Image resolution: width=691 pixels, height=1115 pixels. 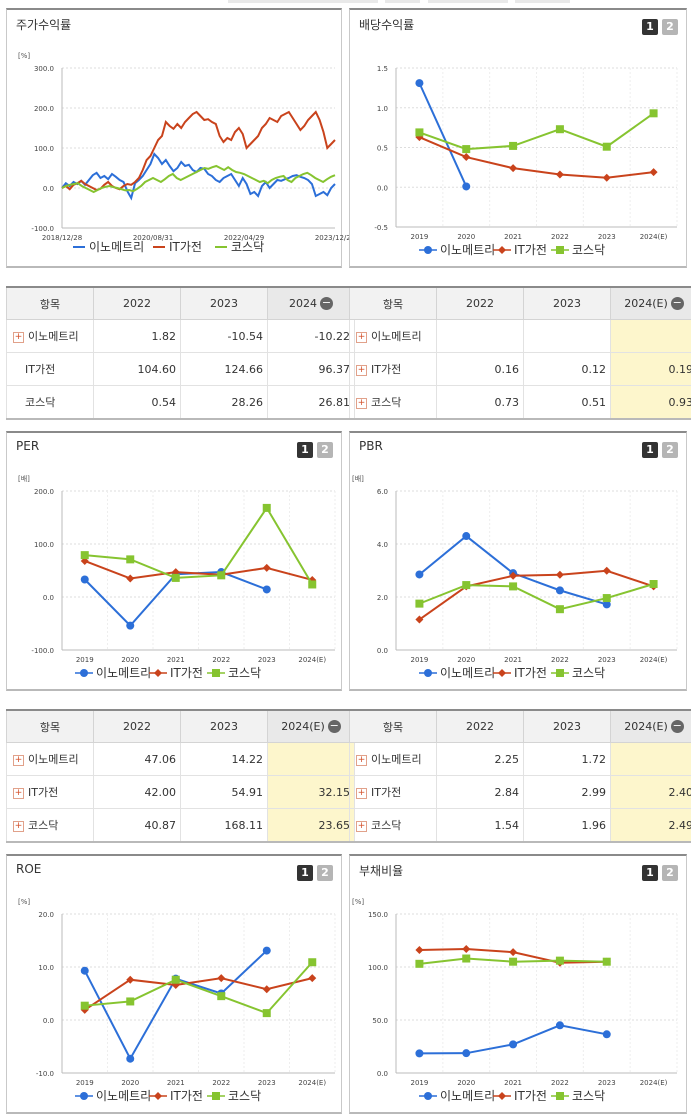 I want to click on table-cell: 0.54, so click(x=137, y=402).